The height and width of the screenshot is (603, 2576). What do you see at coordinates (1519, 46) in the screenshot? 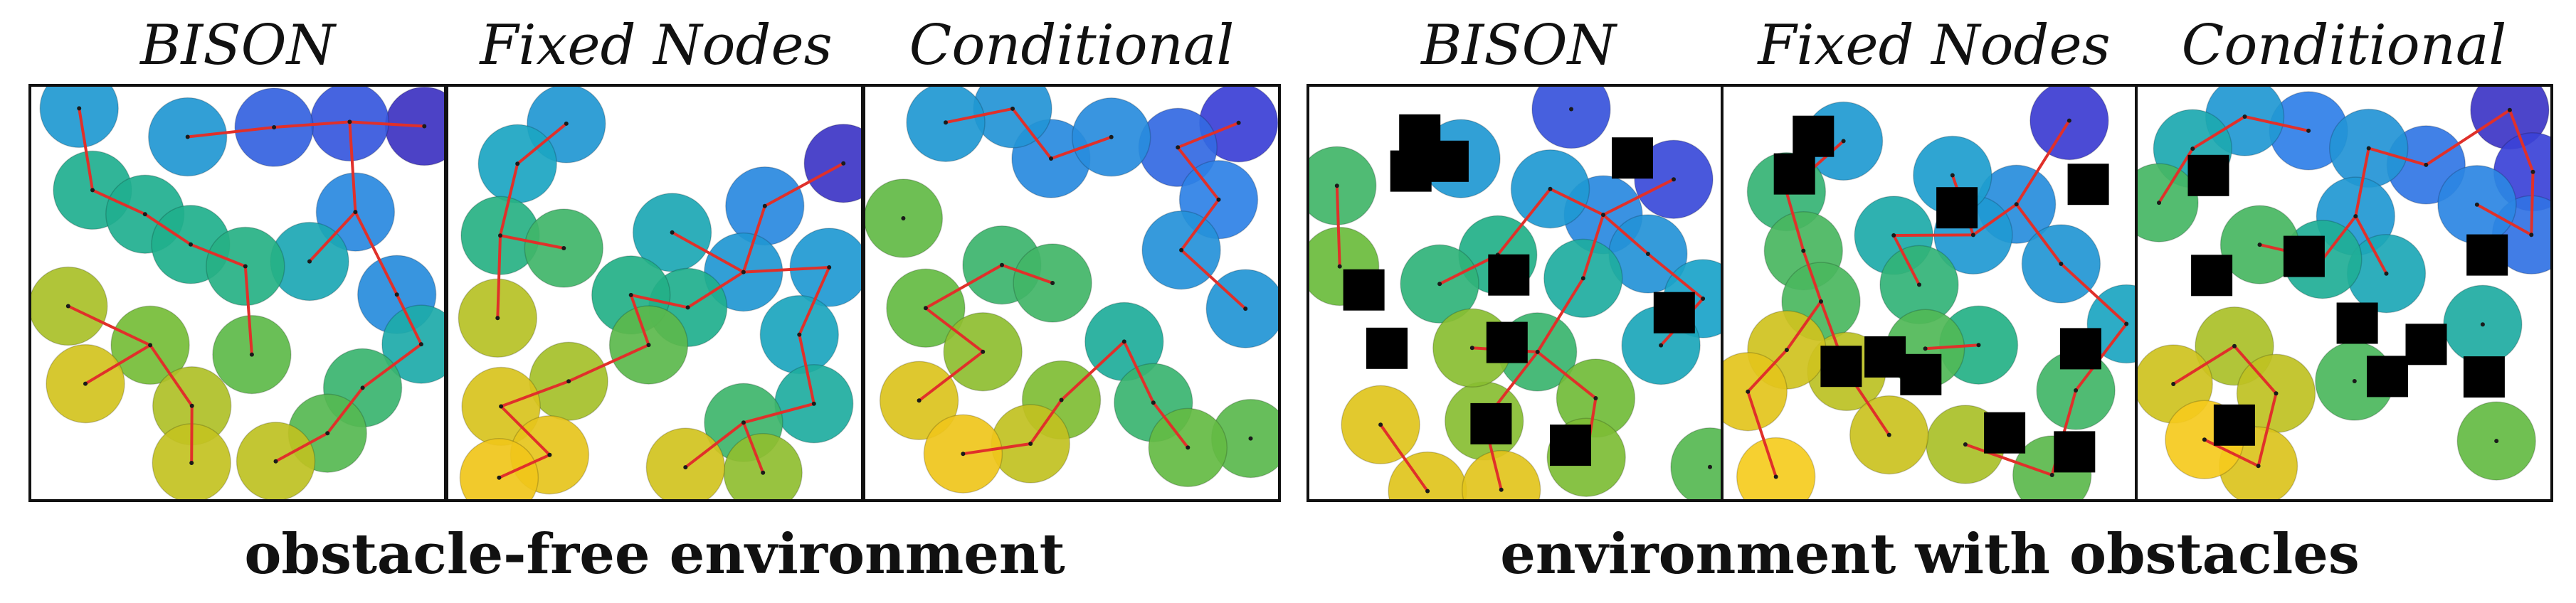
I see `title-bison-2: BISON` at bounding box center [1519, 46].